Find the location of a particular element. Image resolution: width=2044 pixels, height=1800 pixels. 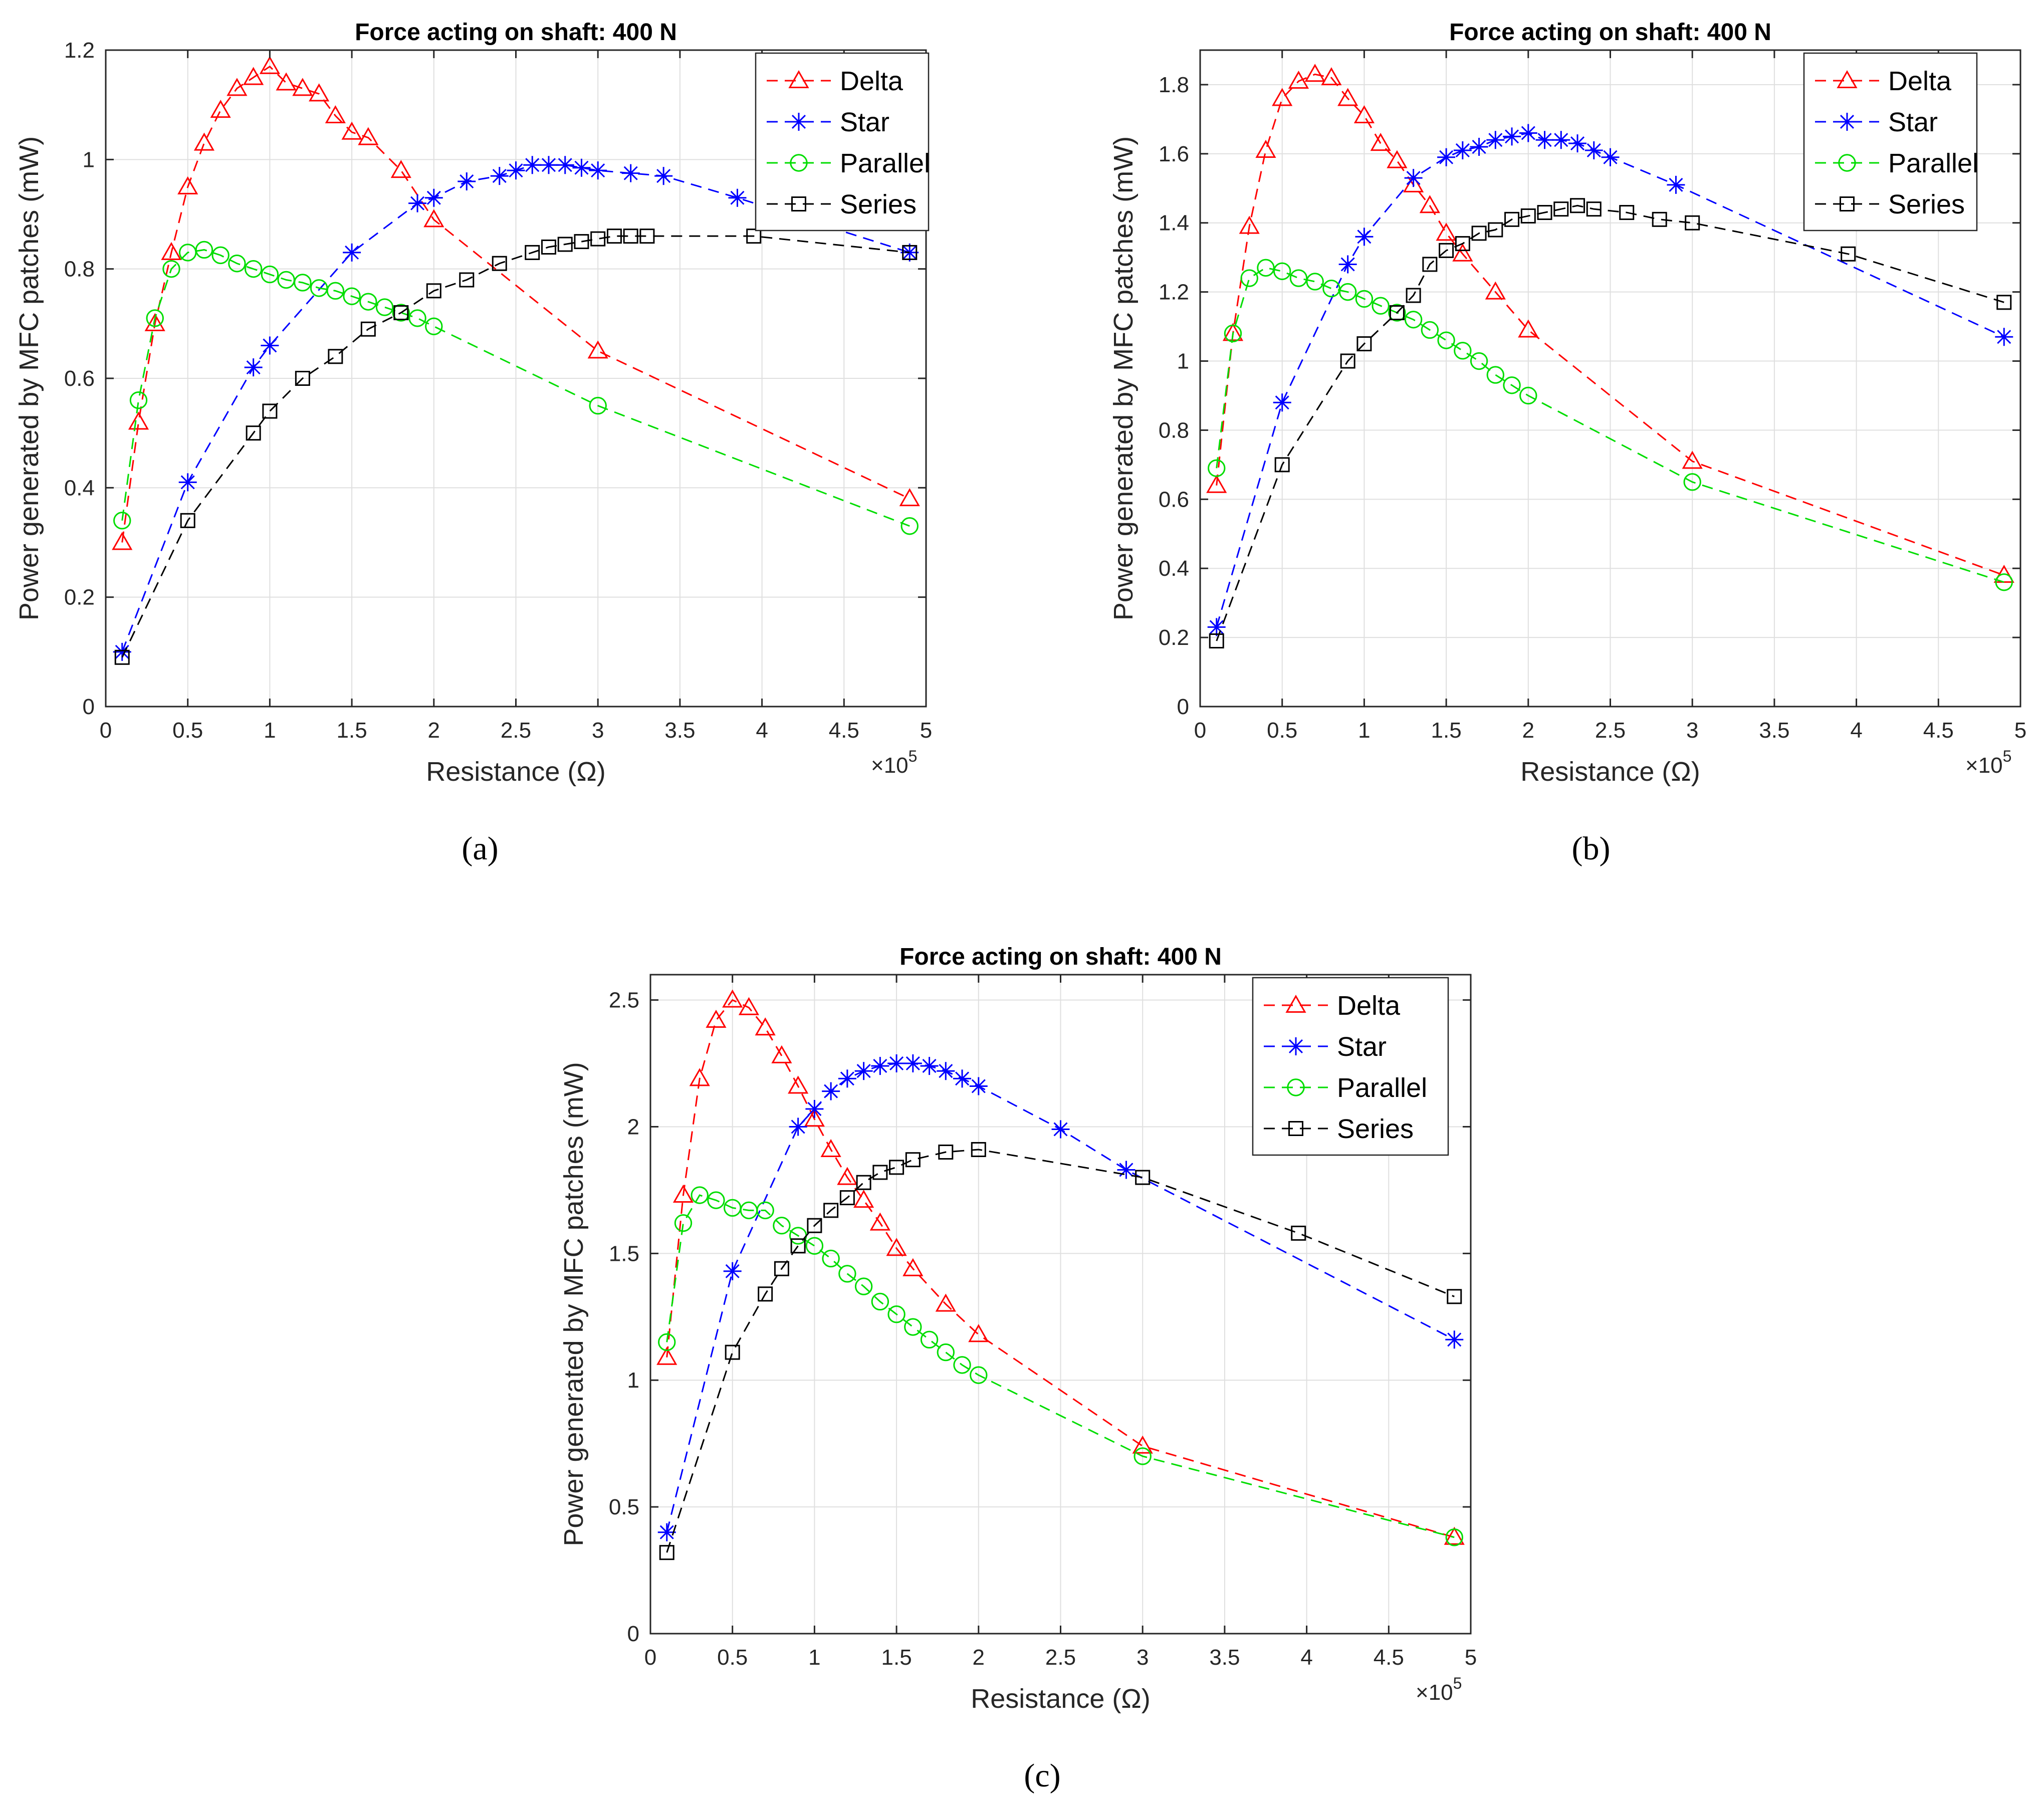

legend-marker is located at coordinates (1296, 1046).